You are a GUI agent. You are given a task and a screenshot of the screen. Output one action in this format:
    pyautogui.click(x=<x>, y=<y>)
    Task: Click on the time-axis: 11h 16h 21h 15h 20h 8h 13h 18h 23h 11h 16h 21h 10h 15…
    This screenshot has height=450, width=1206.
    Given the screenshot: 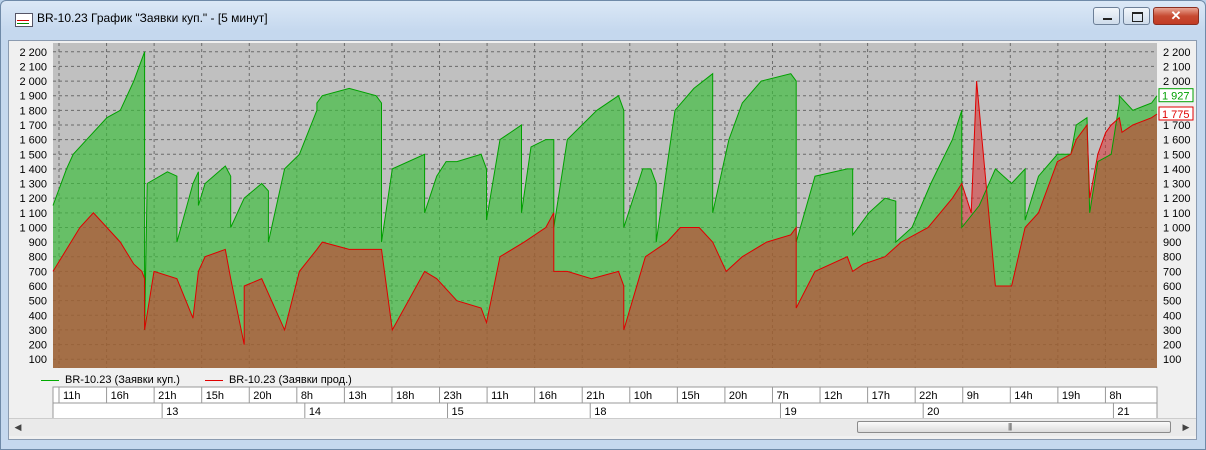 What is the action you would take?
    pyautogui.click(x=605, y=402)
    